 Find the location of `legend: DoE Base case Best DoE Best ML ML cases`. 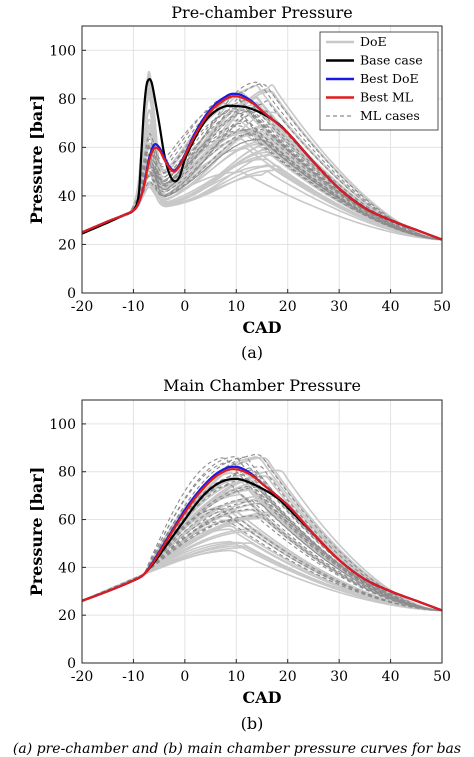

legend: DoE Base case Best DoE Best ML ML cases is located at coordinates (379, 81).